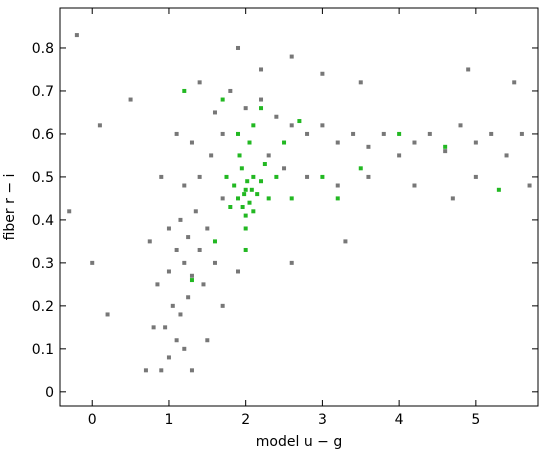  Describe the element at coordinates (43, 178) in the screenshot. I see `y-tick-label: 0.5` at that location.